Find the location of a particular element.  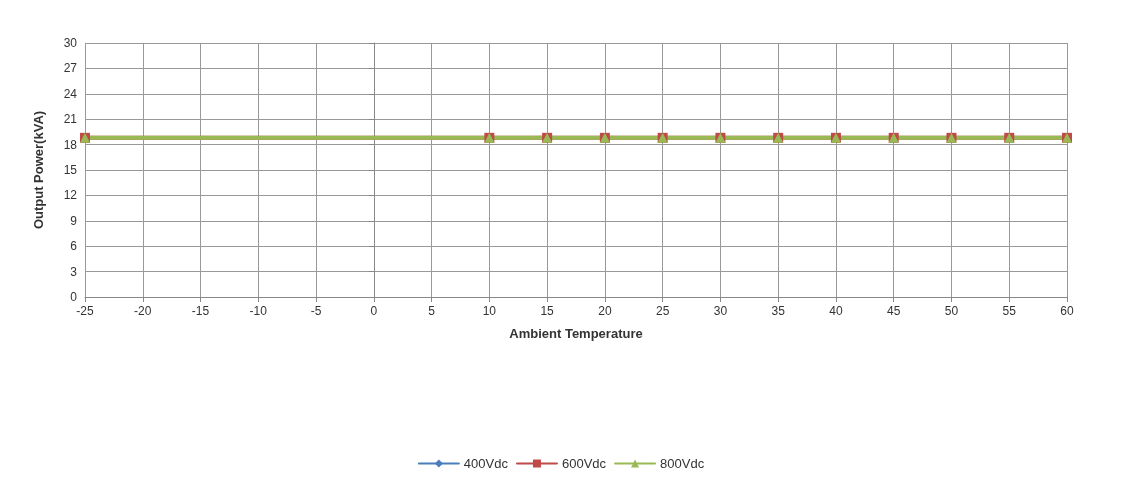

x-tick-label: 5 is located at coordinates (432, 311).